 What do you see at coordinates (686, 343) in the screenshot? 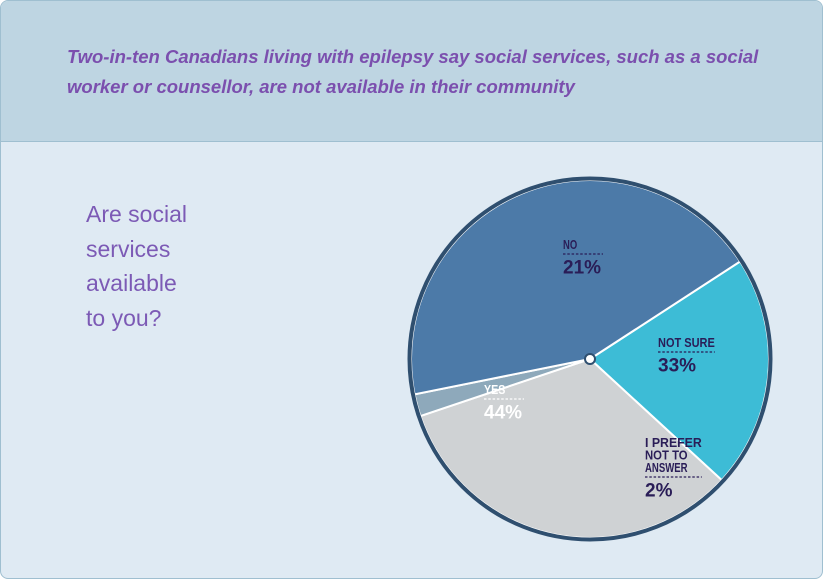
I see `slice-name-label: NOT SURE` at bounding box center [686, 343].